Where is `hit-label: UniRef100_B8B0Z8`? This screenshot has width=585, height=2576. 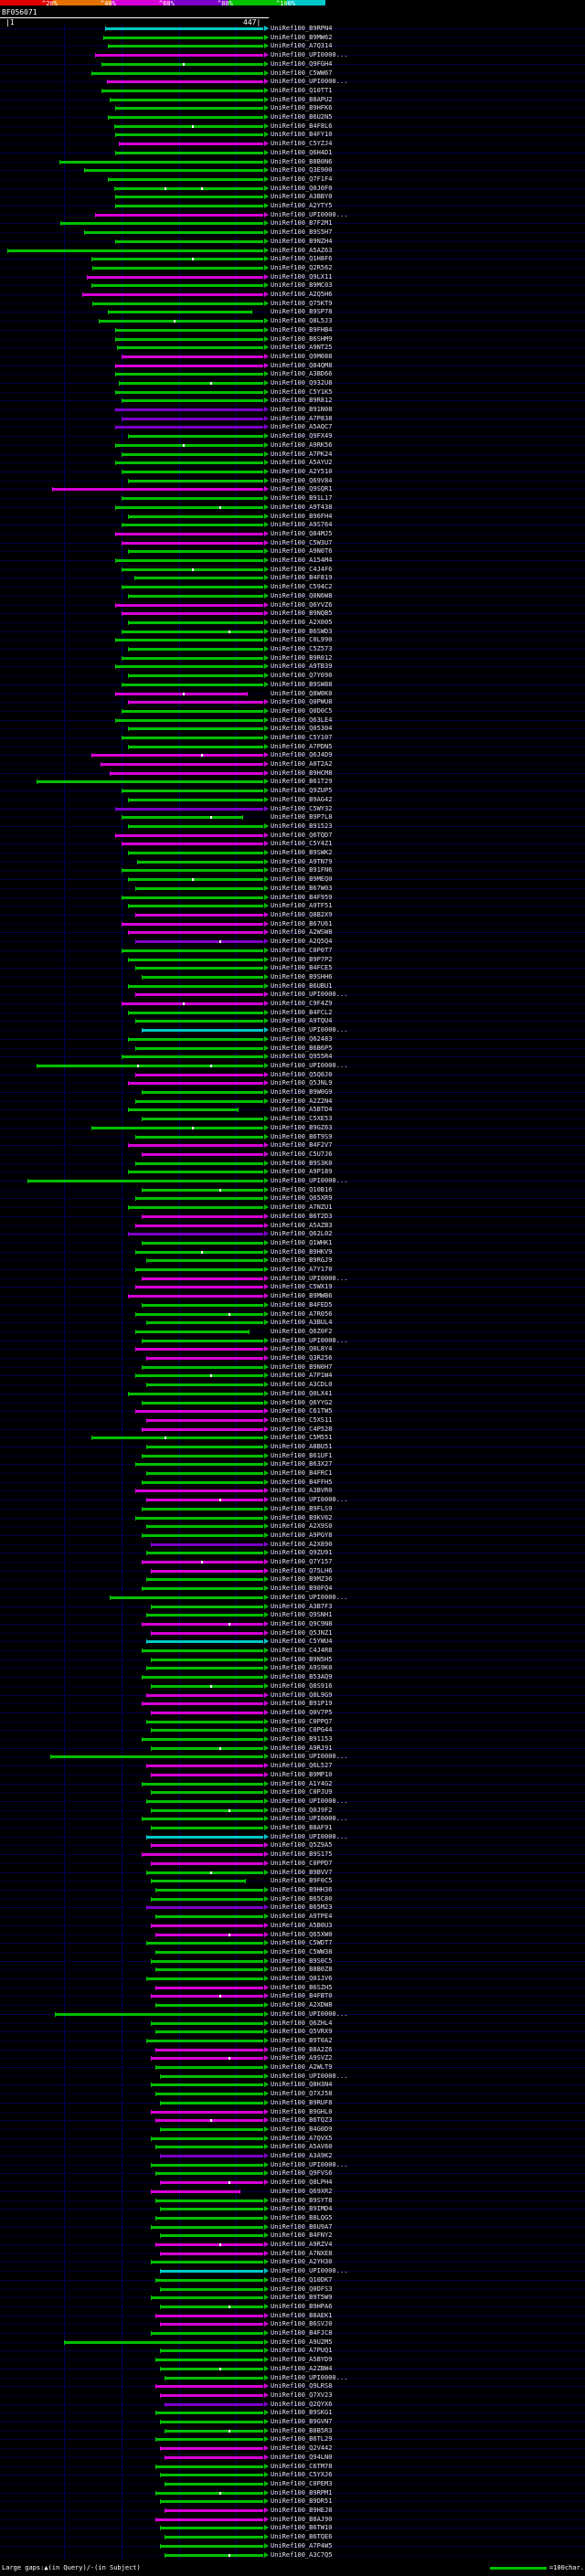 hit-label: UniRef100_B8B0Z8 is located at coordinates (302, 1969).